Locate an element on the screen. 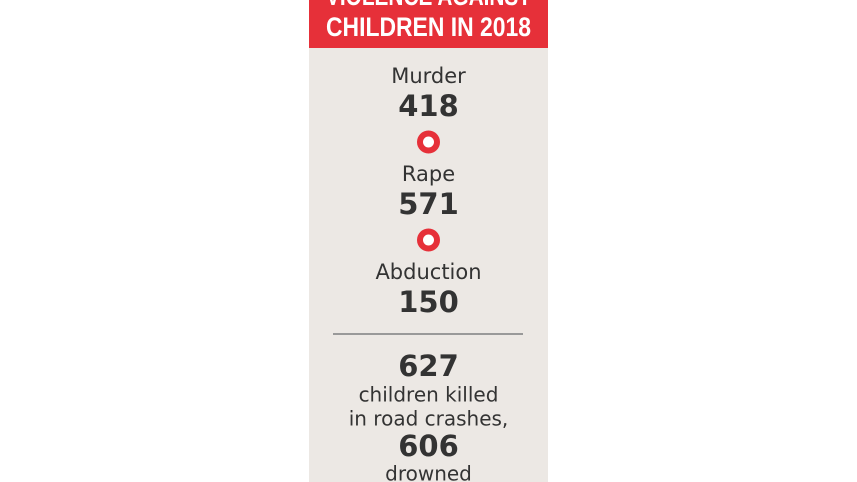  footer-text: children killed is located at coordinates (429, 395).